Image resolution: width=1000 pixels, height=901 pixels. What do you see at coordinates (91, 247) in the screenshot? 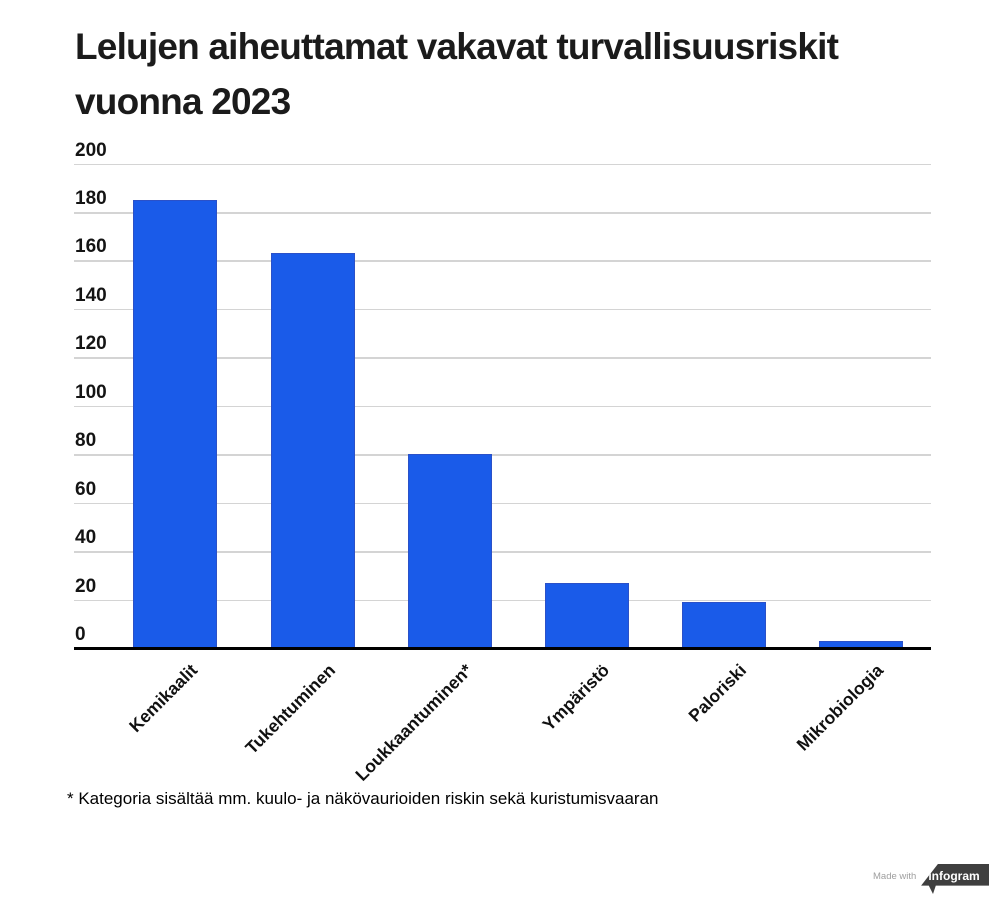
I see `y-axis-tick-label: 160` at bounding box center [91, 247].